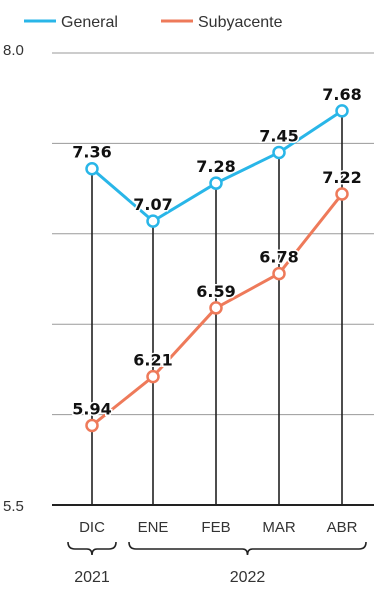  I want to click on data-label-subyacente-feb: 6.59, so click(215, 291).